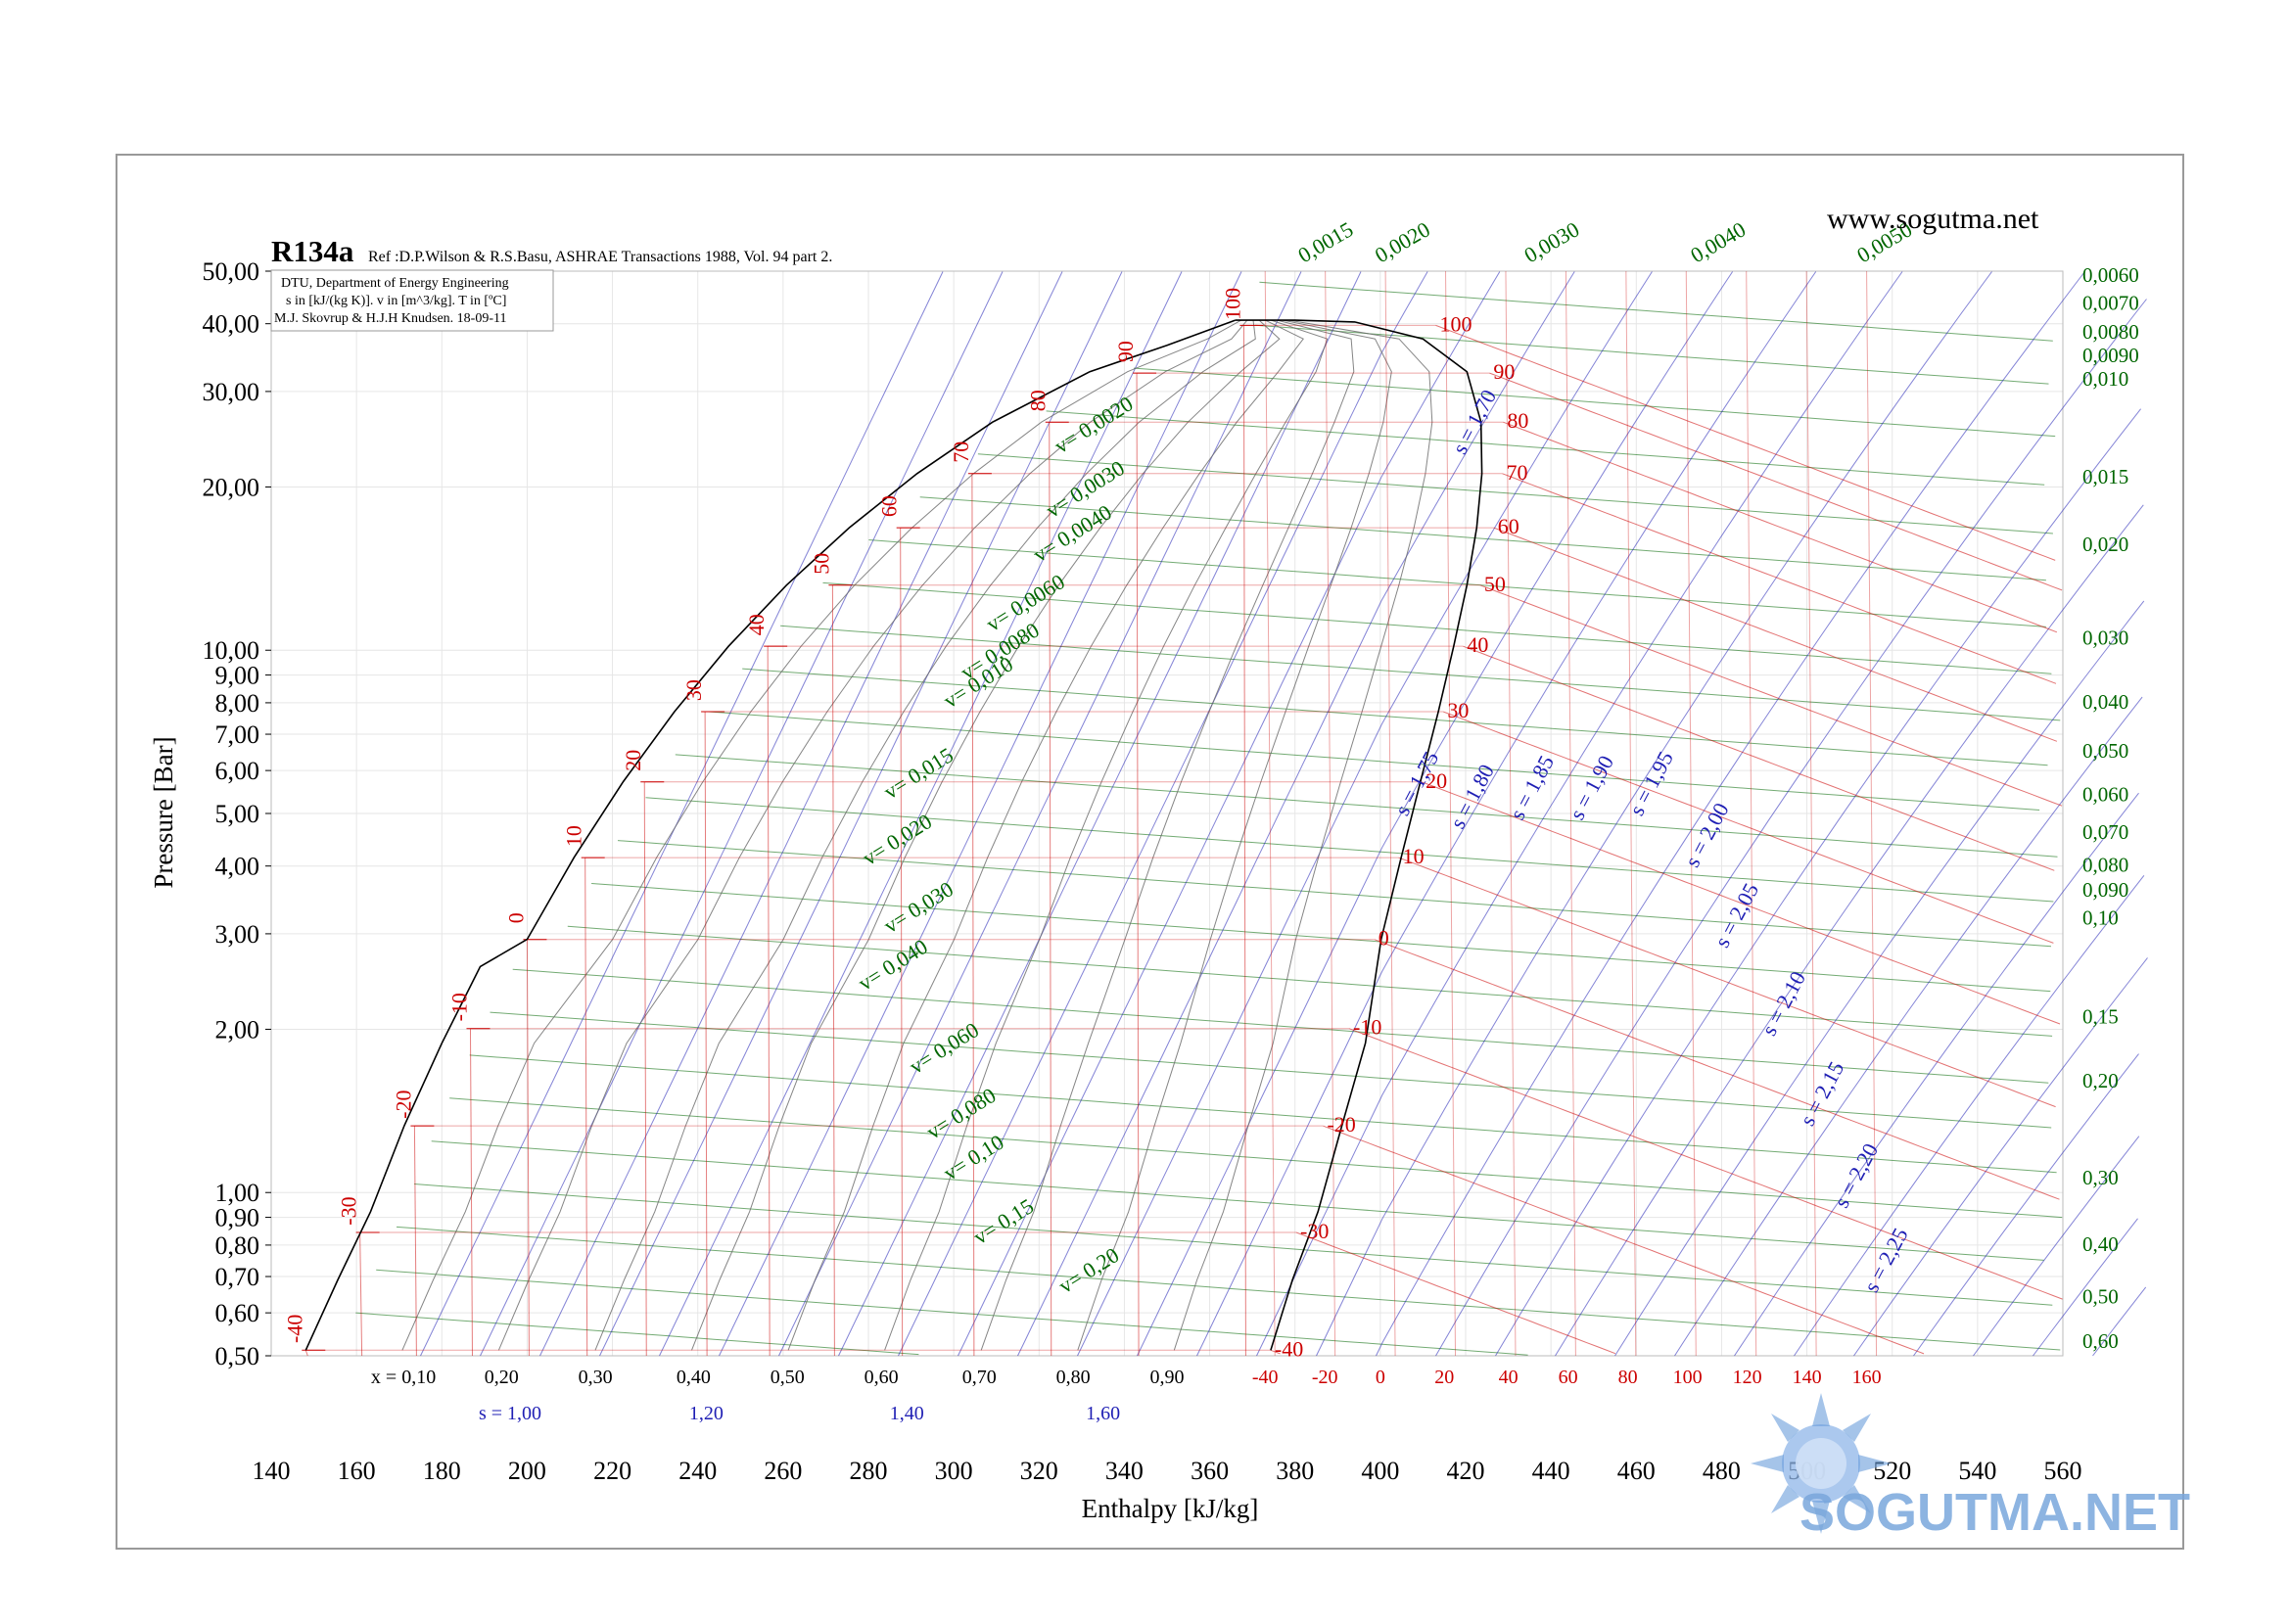 The height and width of the screenshot is (1624, 2290). What do you see at coordinates (231, 651) in the screenshot?
I see `y-tick-label: 10,00` at bounding box center [231, 651].